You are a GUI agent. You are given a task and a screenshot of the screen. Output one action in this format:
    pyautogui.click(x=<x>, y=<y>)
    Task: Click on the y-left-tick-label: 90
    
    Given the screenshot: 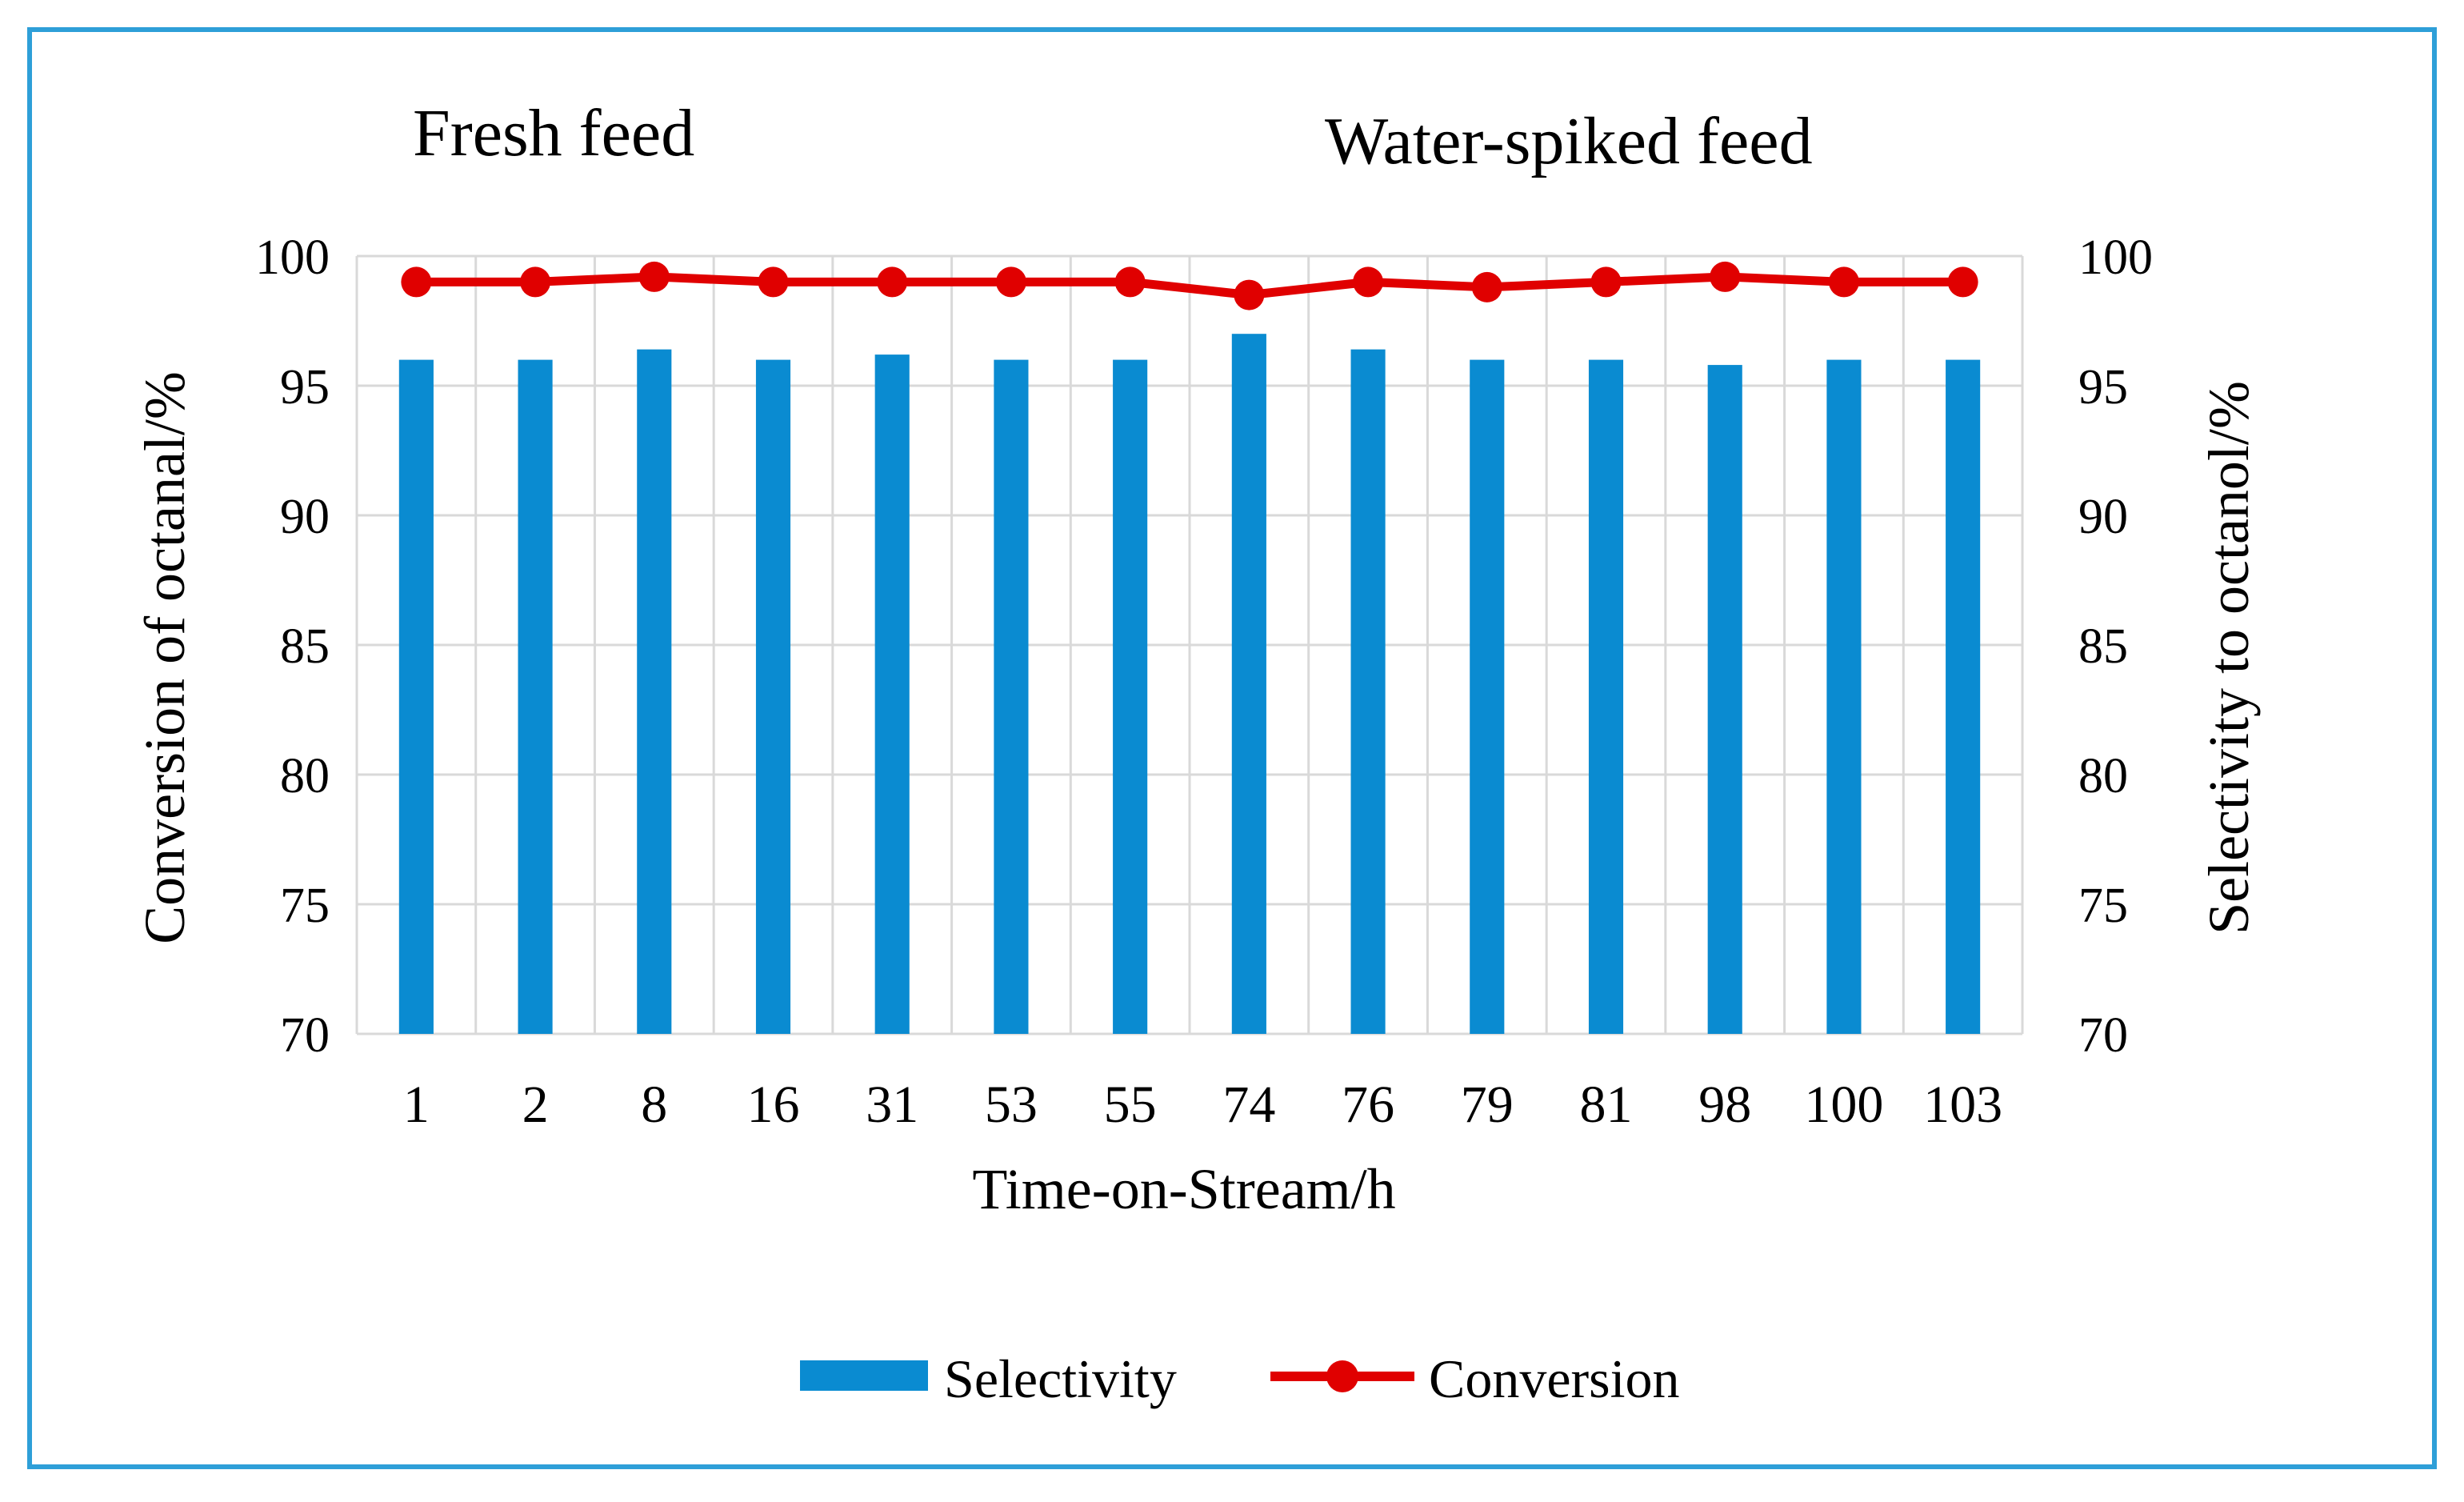 What is the action you would take?
    pyautogui.click(x=305, y=517)
    